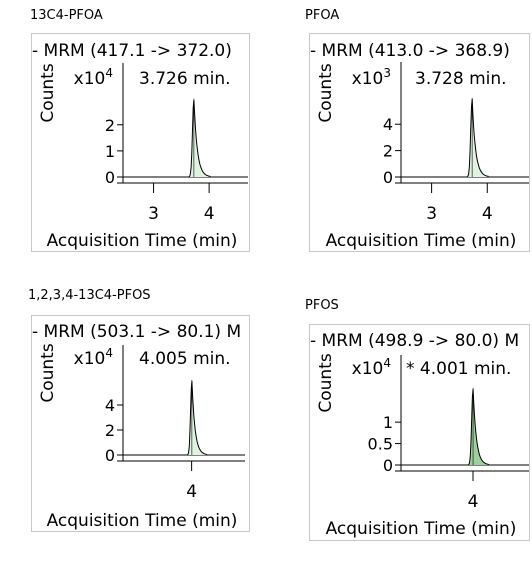 Image resolution: width=532 pixels, height=583 pixels. I want to click on panel-title-13c4-pfoa: 13C4-PFOA, so click(66, 15).